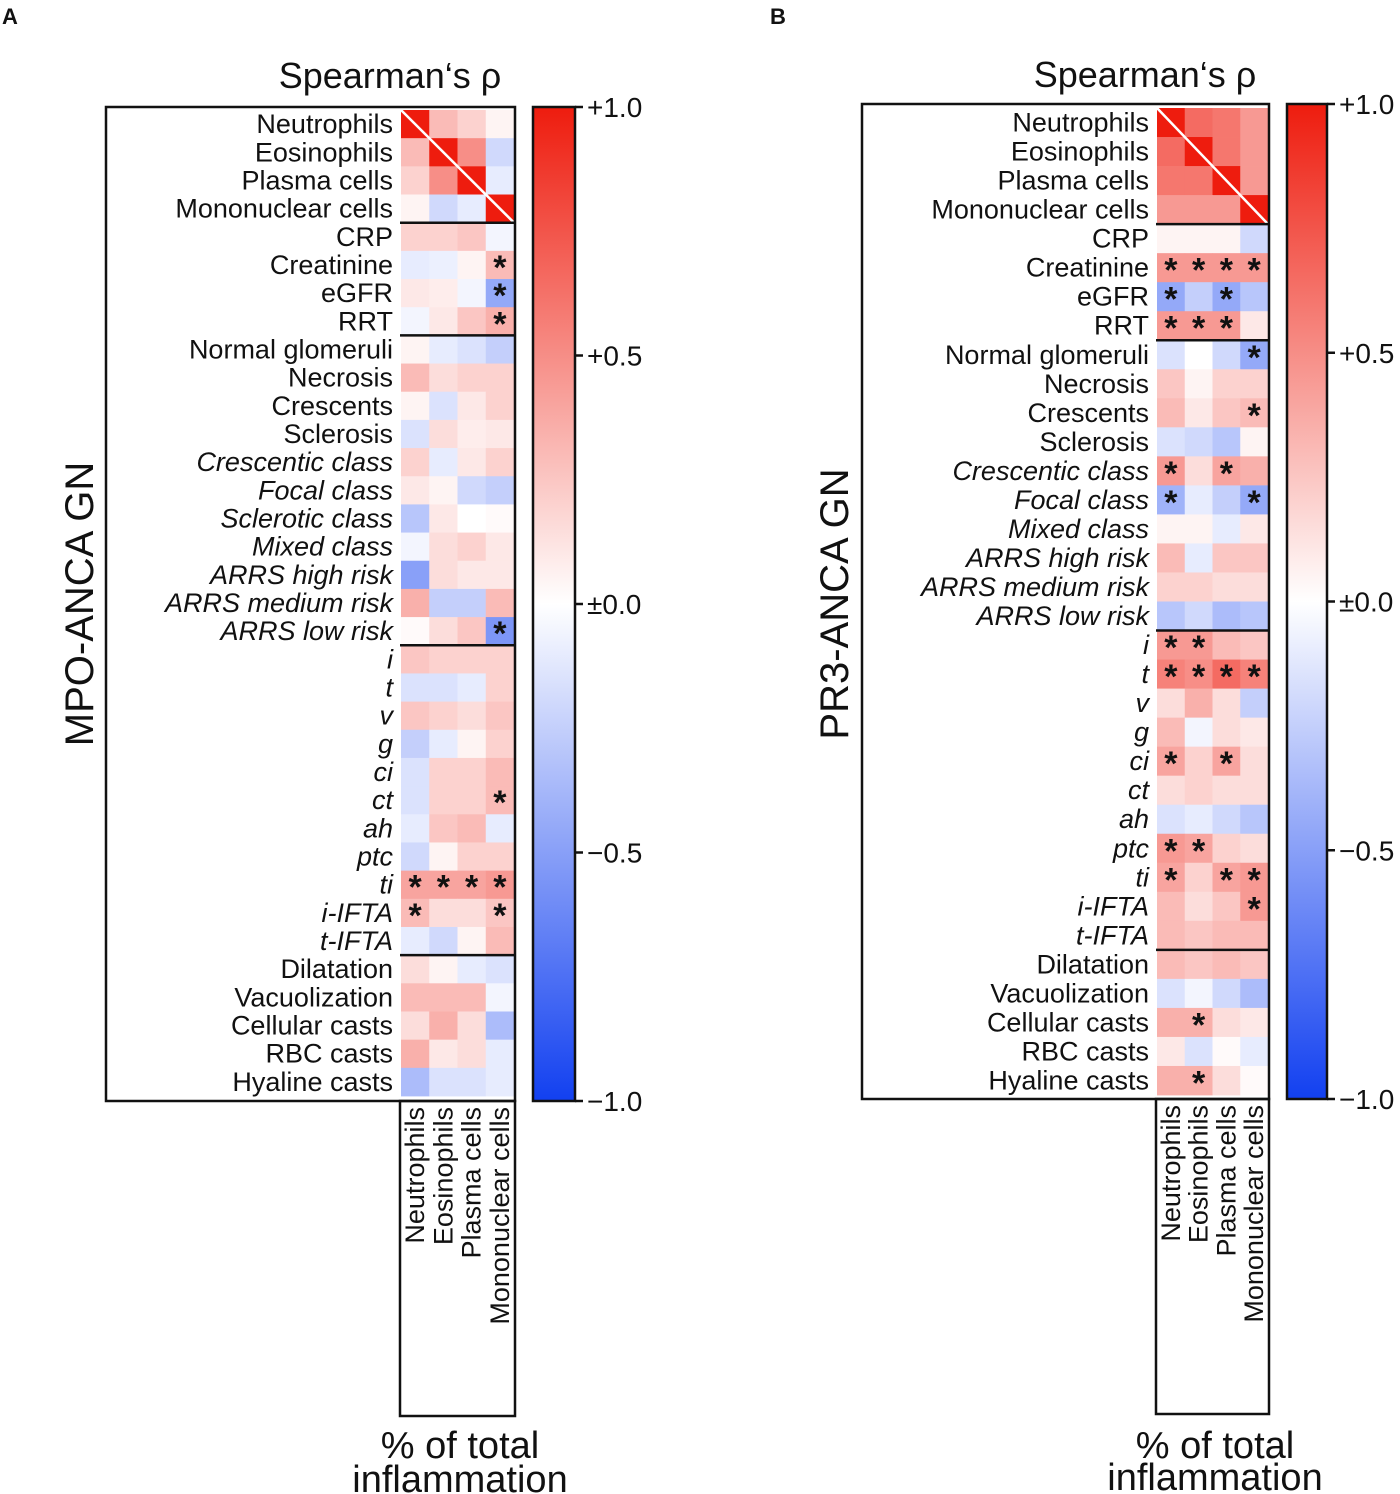 The height and width of the screenshot is (1494, 1400). What do you see at coordinates (1081, 500) in the screenshot?
I see `row-label: Focal class` at bounding box center [1081, 500].